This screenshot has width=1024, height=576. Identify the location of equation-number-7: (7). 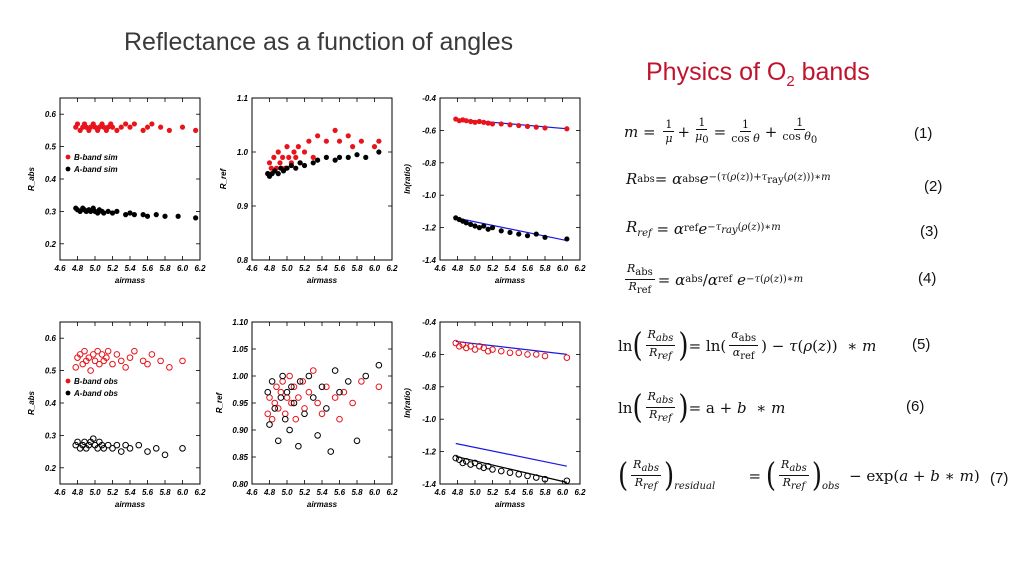
(999, 478).